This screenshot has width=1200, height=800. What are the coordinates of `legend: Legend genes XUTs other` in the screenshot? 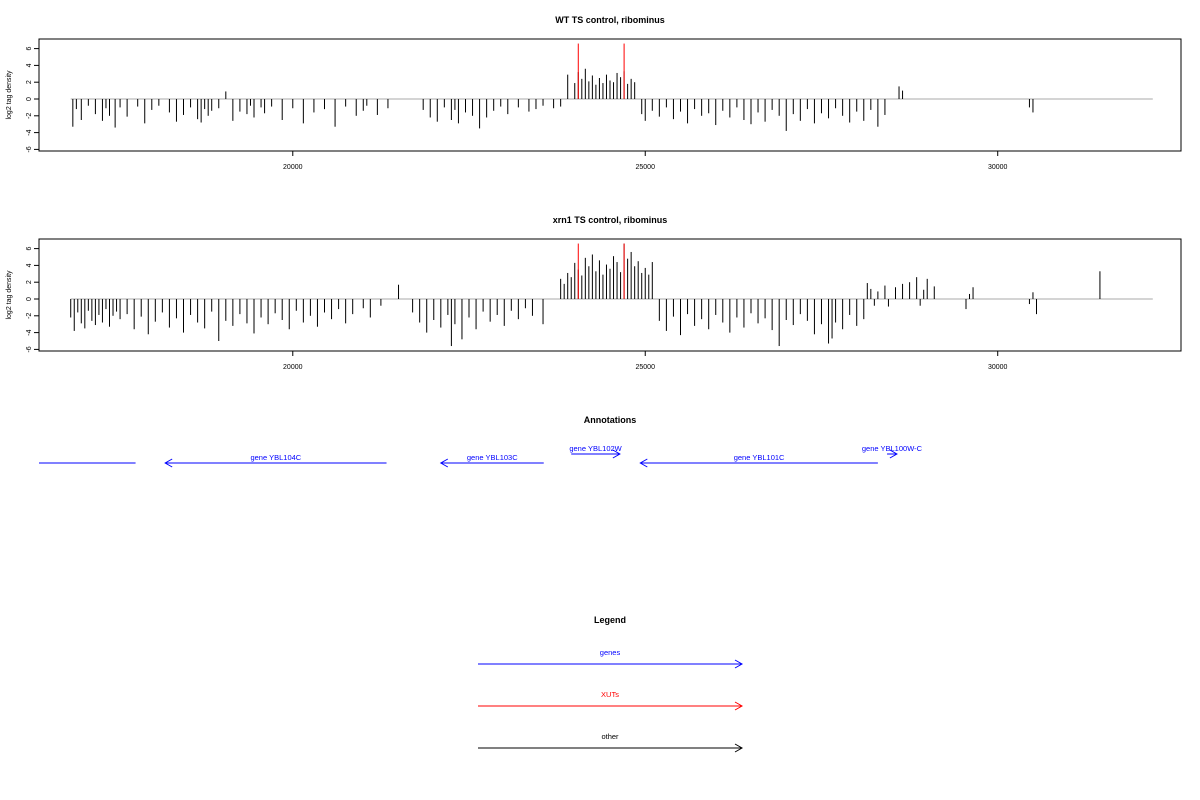 It's located at (611, 684).